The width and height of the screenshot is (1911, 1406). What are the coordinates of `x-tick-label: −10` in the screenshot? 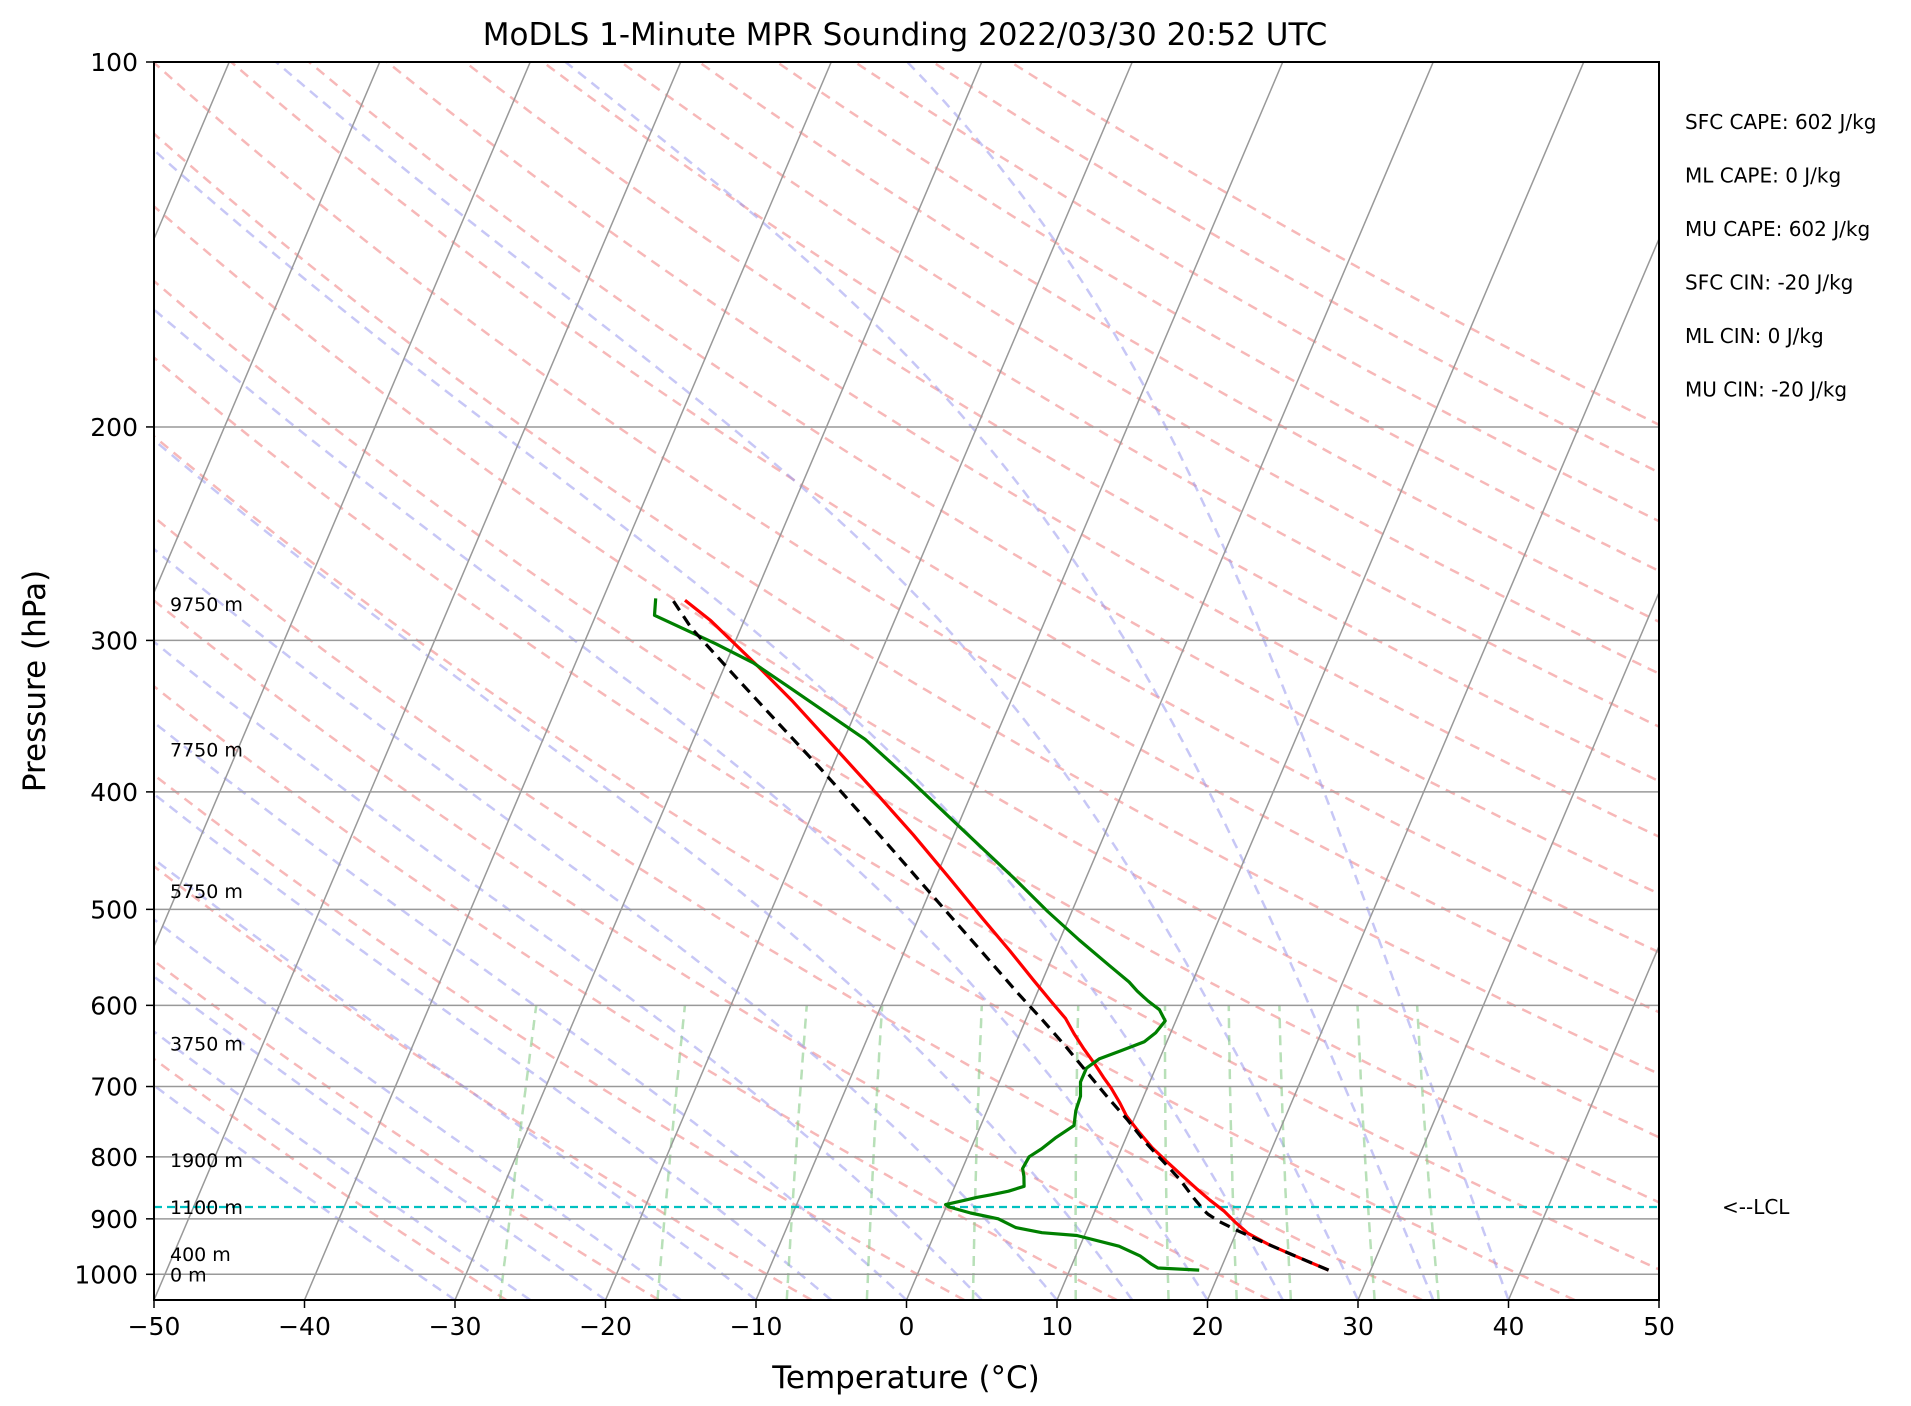 It's located at (756, 1326).